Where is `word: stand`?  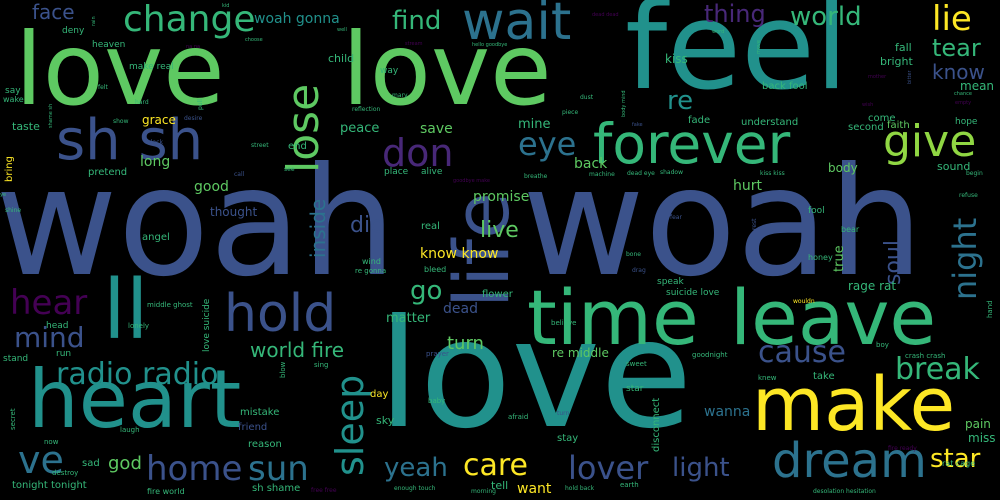
word: stand is located at coordinates (16, 359).